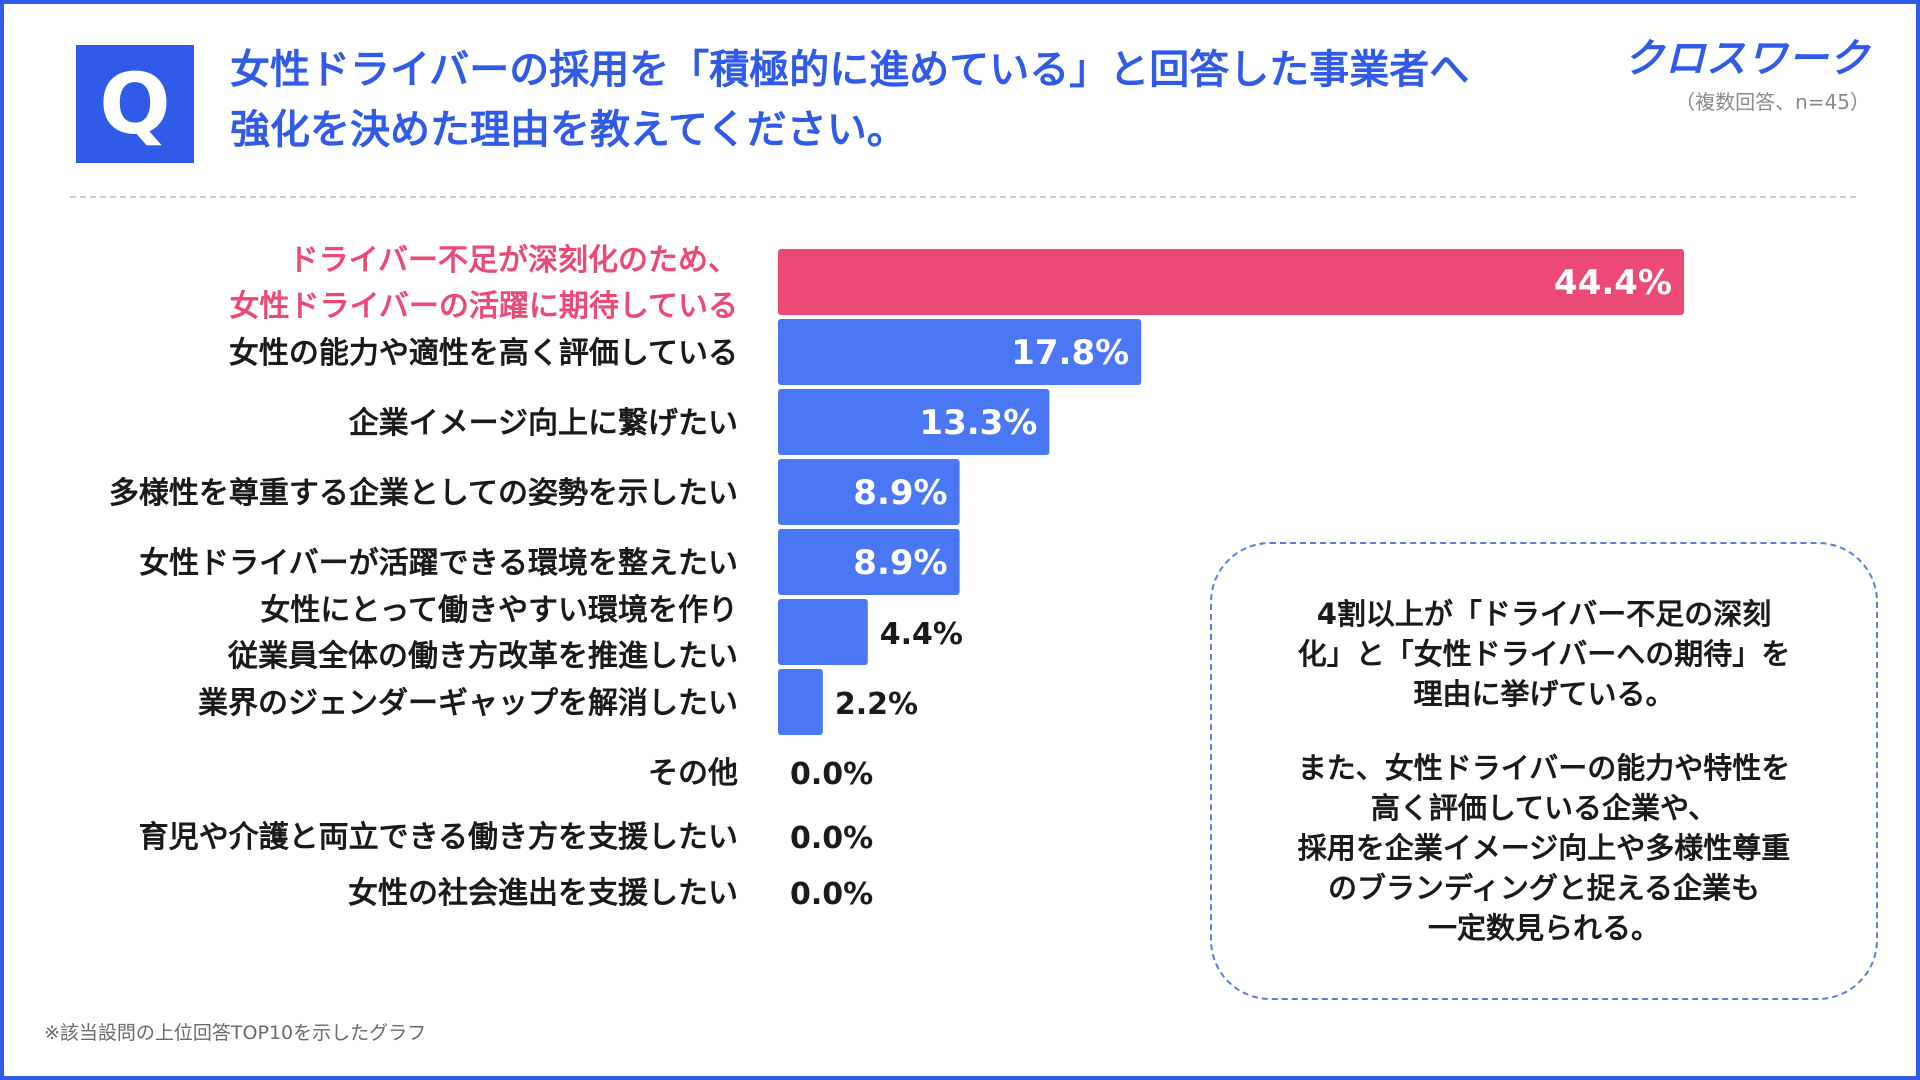  I want to click on category-label-10: 女性の社会進出を支援したい, so click(543, 893).